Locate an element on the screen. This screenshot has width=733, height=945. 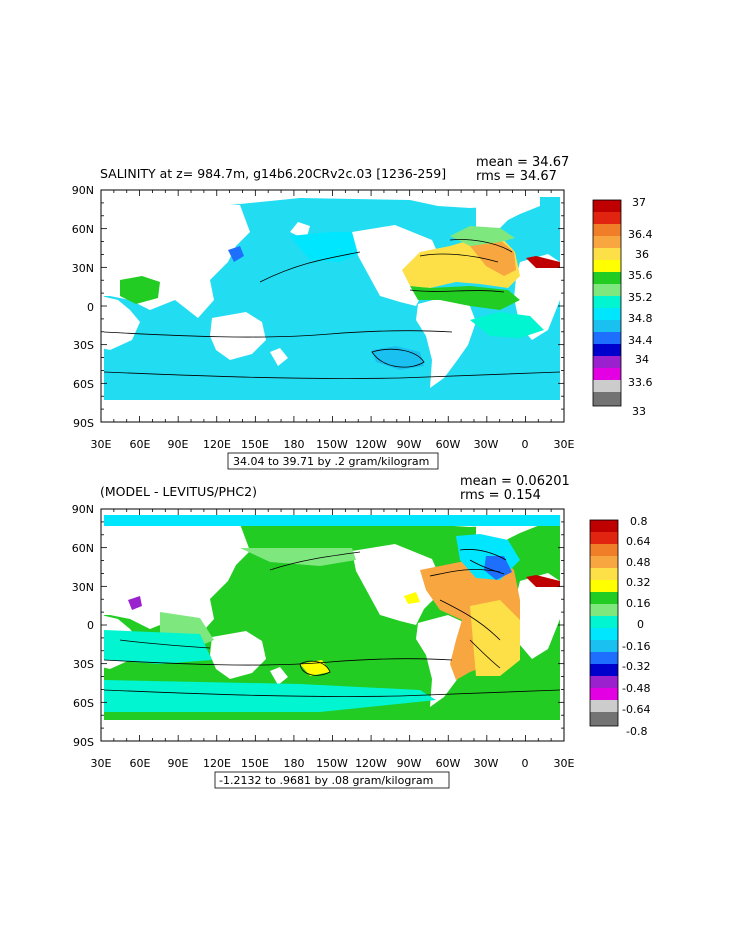
colorbar-label: 34.4 is located at coordinates (640, 340).